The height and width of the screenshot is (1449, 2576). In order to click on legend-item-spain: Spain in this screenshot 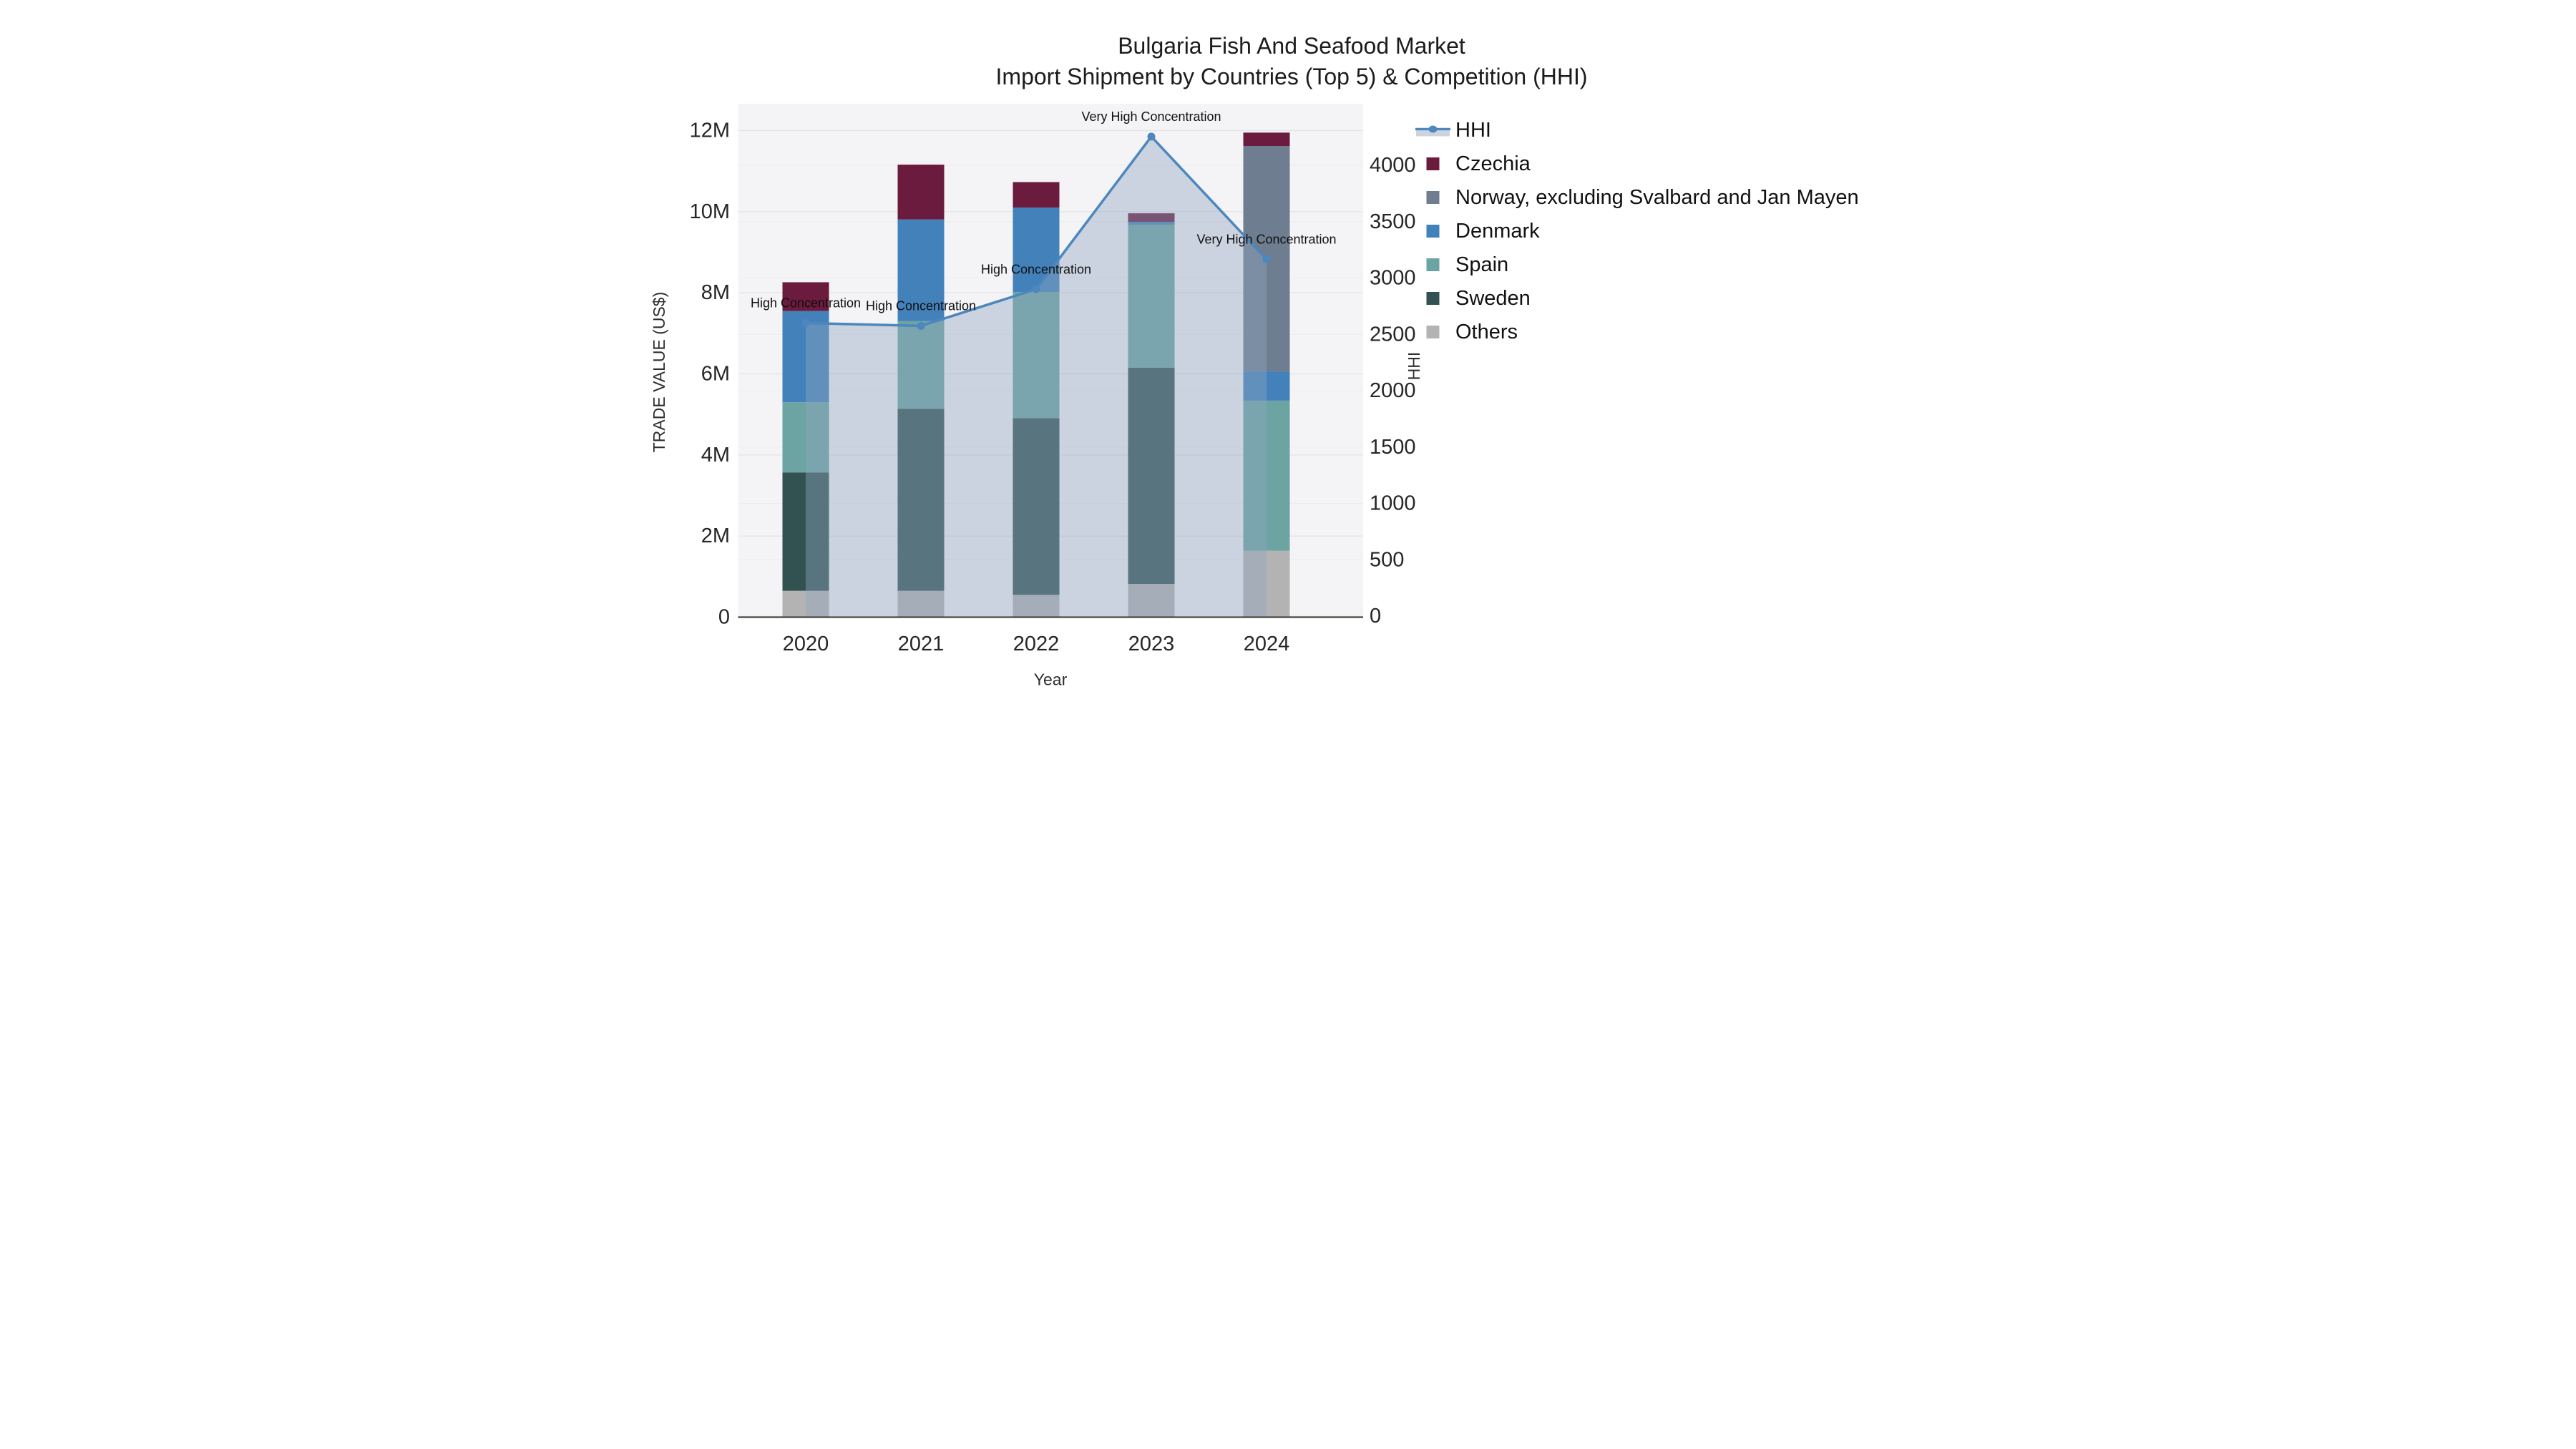, I will do `click(1467, 264)`.